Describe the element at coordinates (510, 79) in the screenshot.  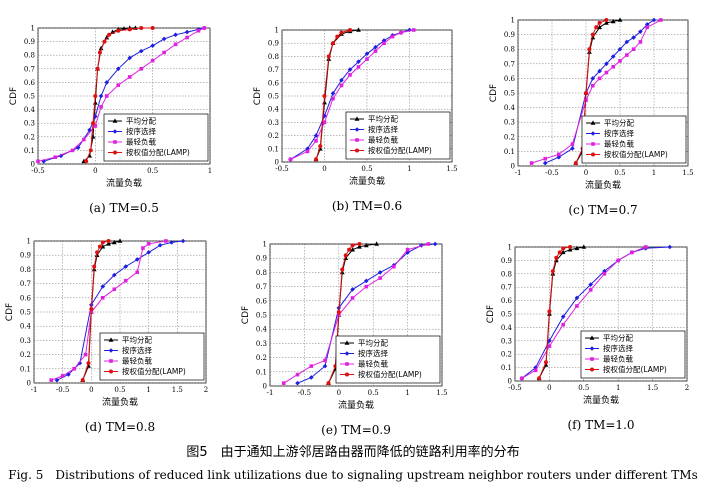
I see `y-tick-label: 0.6` at that location.